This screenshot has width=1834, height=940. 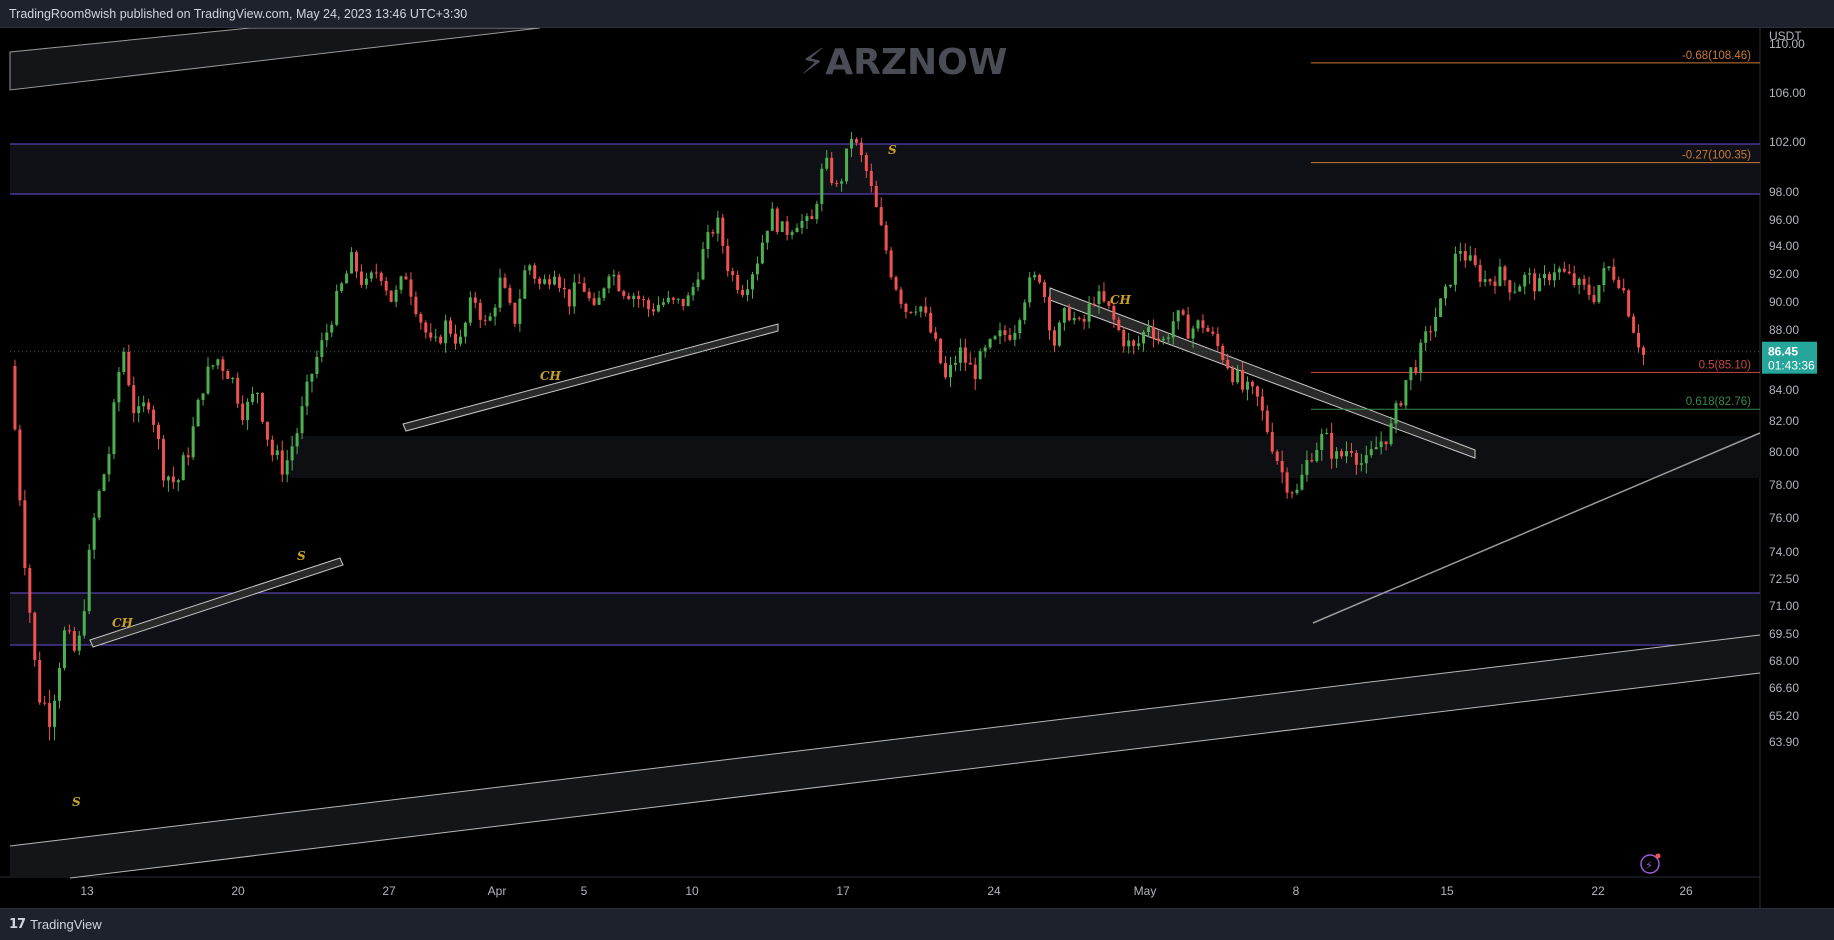 What do you see at coordinates (301, 556) in the screenshot?
I see `pattern-annotation: S` at bounding box center [301, 556].